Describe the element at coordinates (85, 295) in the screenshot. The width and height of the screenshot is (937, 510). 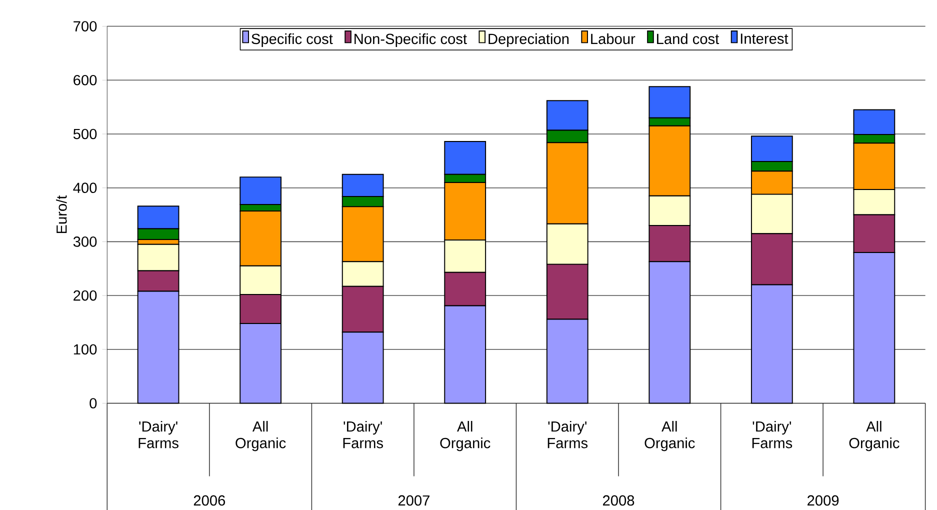
I see `y-tick-label: 200` at that location.